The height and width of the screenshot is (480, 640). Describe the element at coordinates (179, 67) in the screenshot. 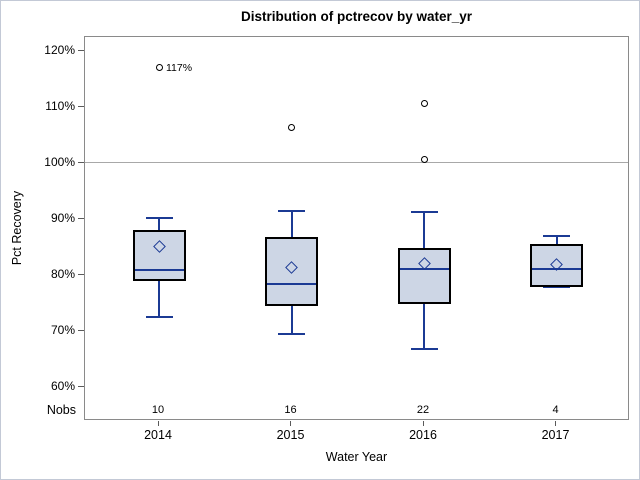

I see `outlier-label: 117%` at that location.